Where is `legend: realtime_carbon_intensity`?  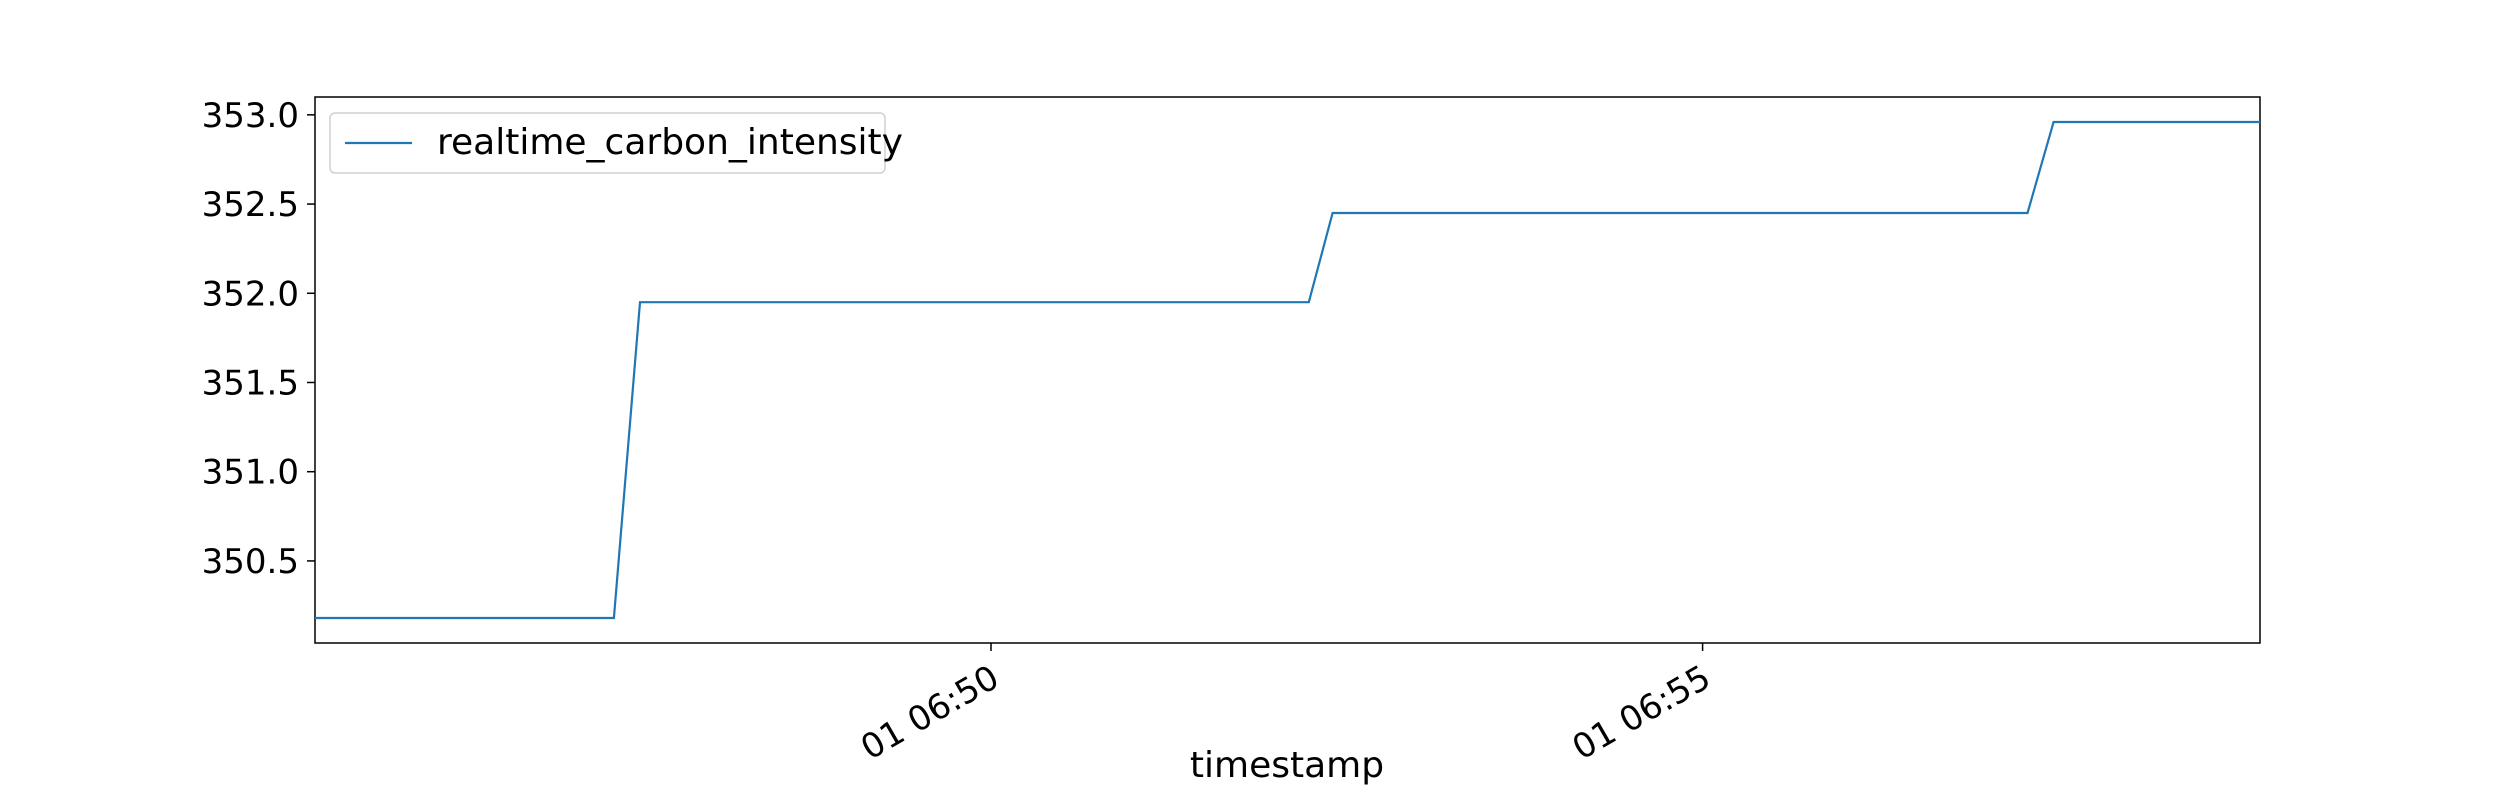 legend: realtime_carbon_intensity is located at coordinates (616, 143).